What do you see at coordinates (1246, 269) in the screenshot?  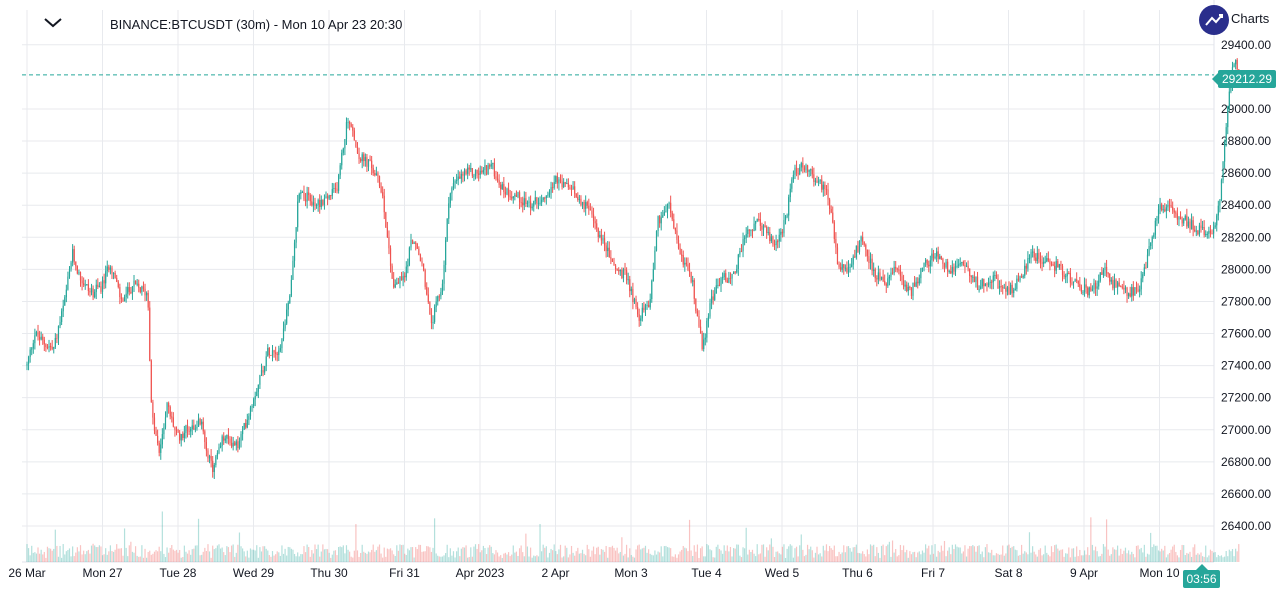 I see `y-tick-label: 28000.00` at bounding box center [1246, 269].